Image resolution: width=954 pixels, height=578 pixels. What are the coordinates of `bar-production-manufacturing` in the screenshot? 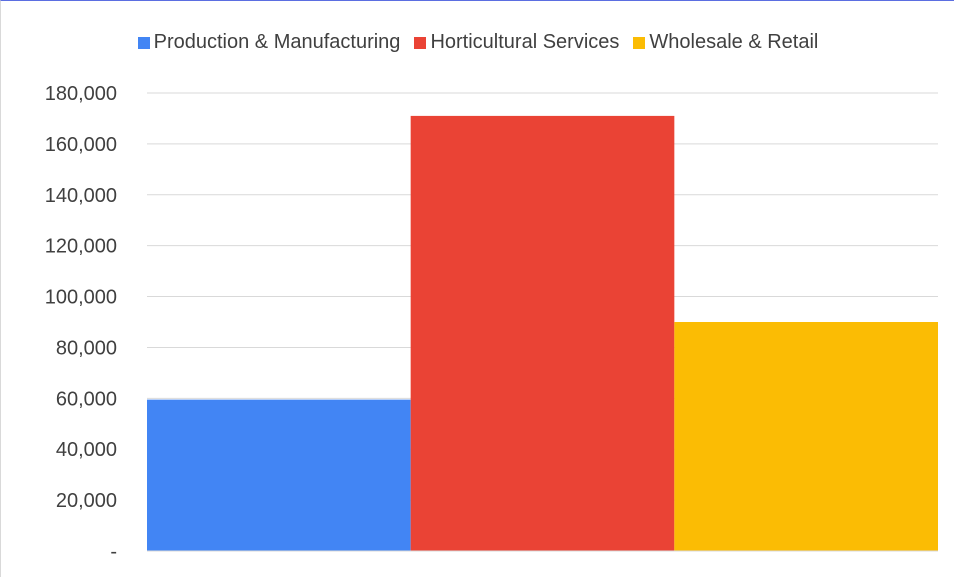 It's located at (279, 475).